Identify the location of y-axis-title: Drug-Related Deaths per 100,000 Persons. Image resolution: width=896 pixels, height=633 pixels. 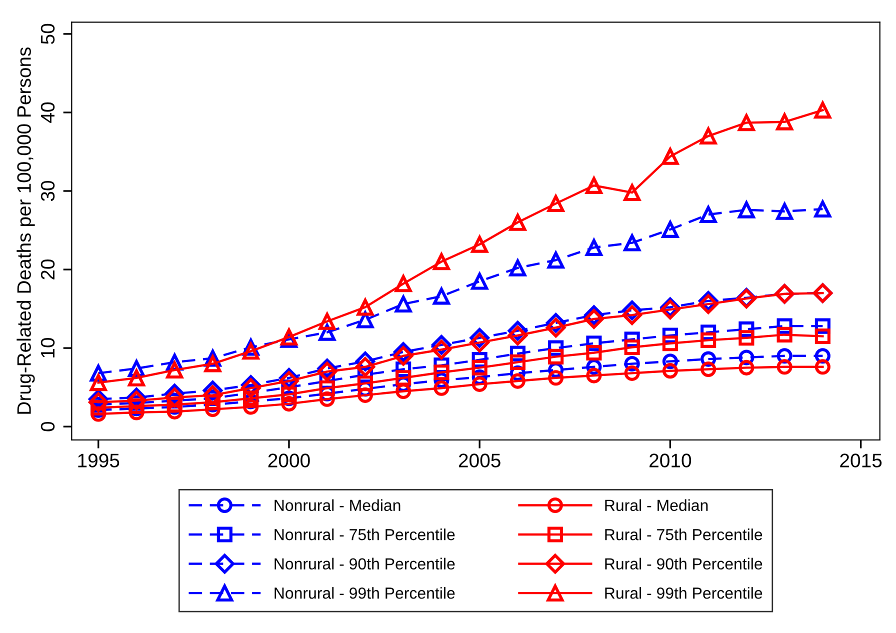
(25, 230).